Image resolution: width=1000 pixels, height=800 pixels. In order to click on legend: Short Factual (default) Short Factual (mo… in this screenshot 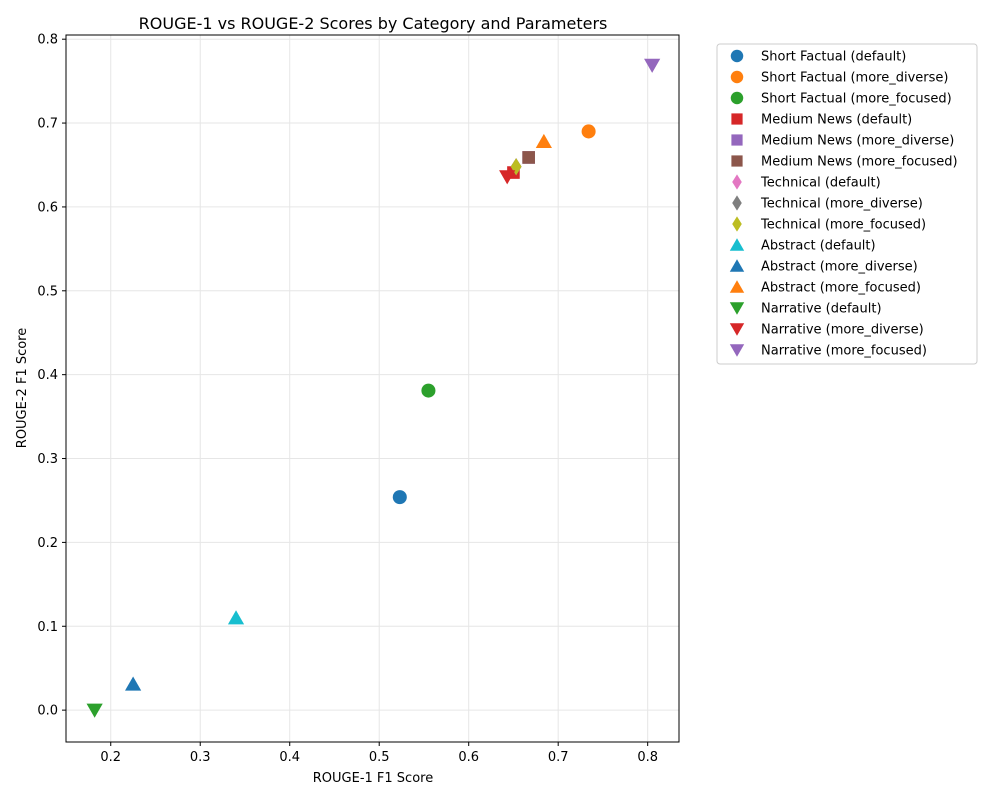, I will do `click(847, 204)`.